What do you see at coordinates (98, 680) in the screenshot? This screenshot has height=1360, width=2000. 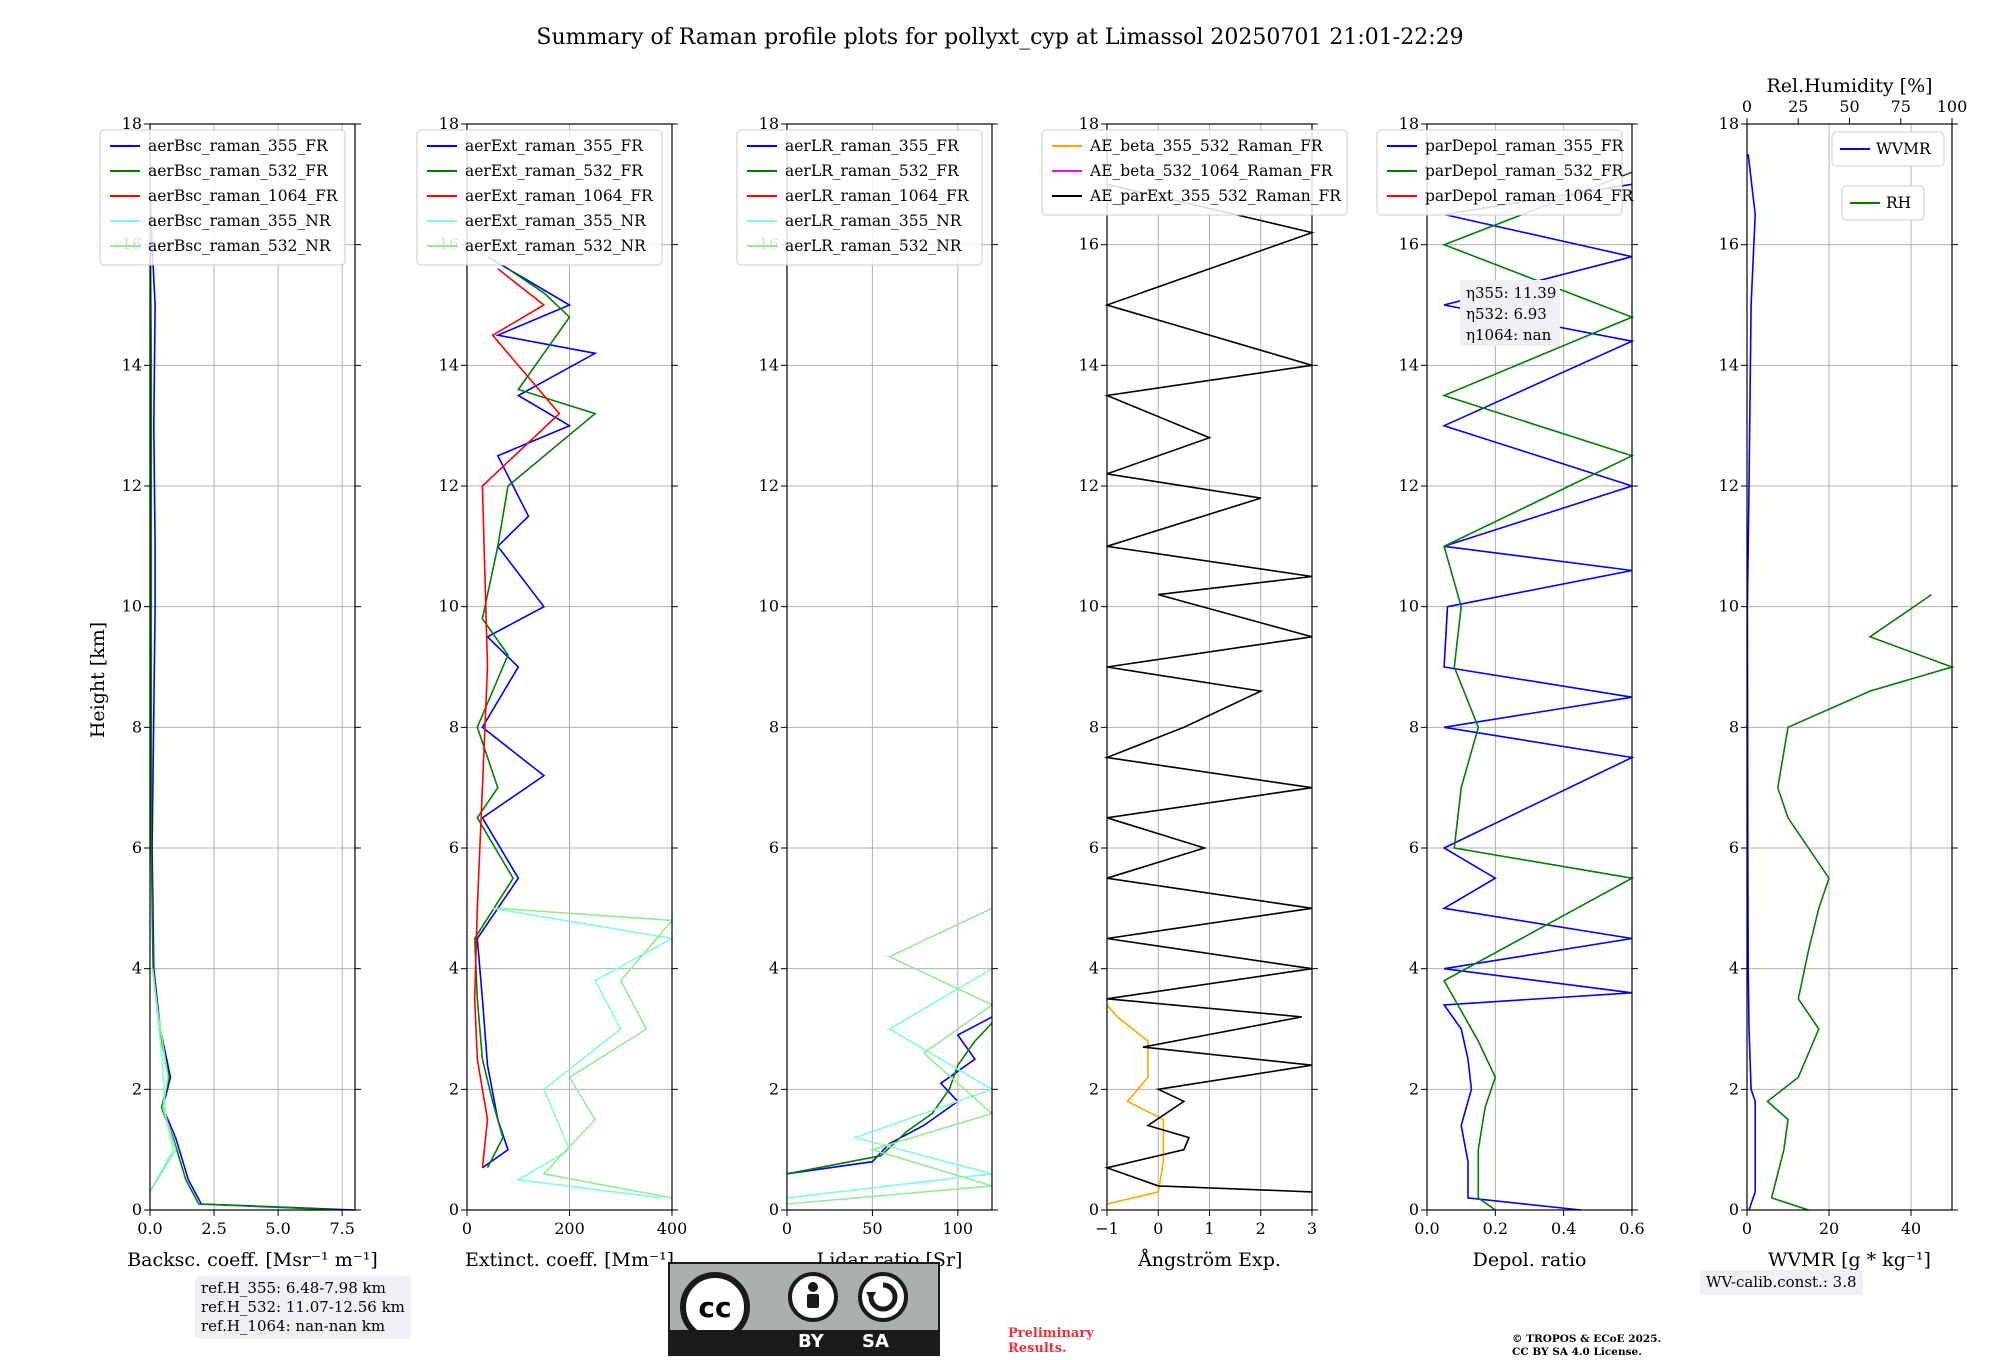 I see `y-axis-label: Height [km]` at bounding box center [98, 680].